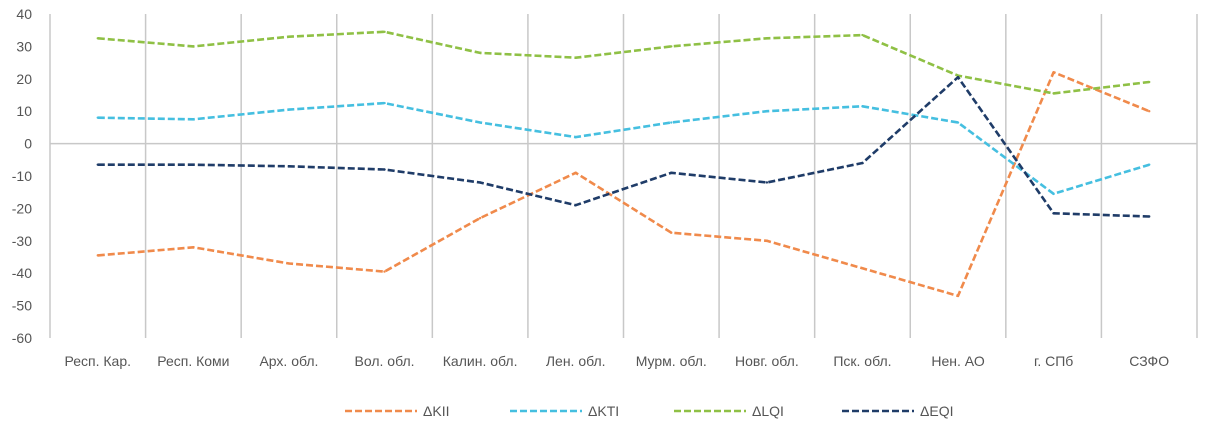  I want to click on y-tick-label: -60, so click(22, 338).